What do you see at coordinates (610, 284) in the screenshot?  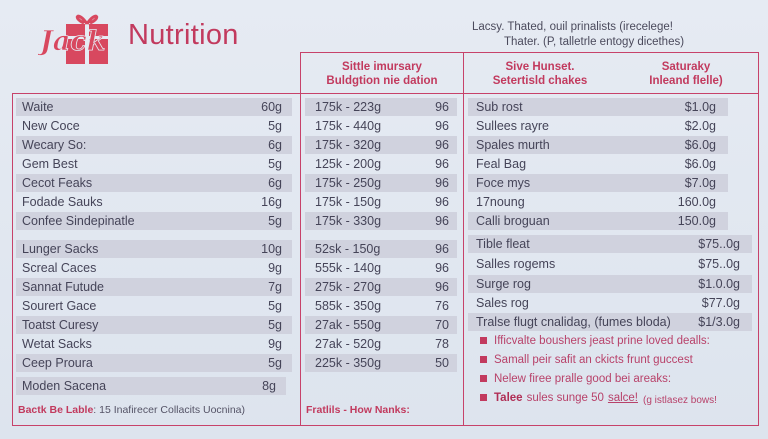 I see `price-row: Surge rog $1.0.0g` at bounding box center [610, 284].